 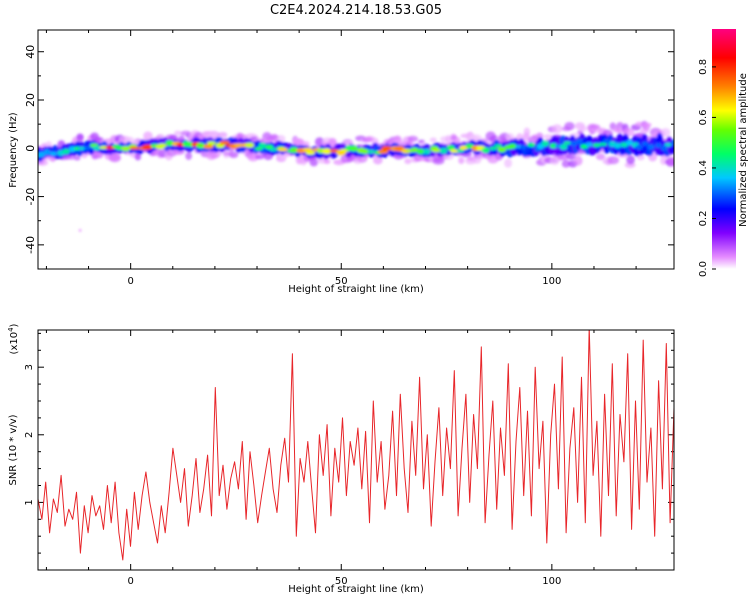 I want to click on y-tick-label: 20, so click(x=30, y=100).